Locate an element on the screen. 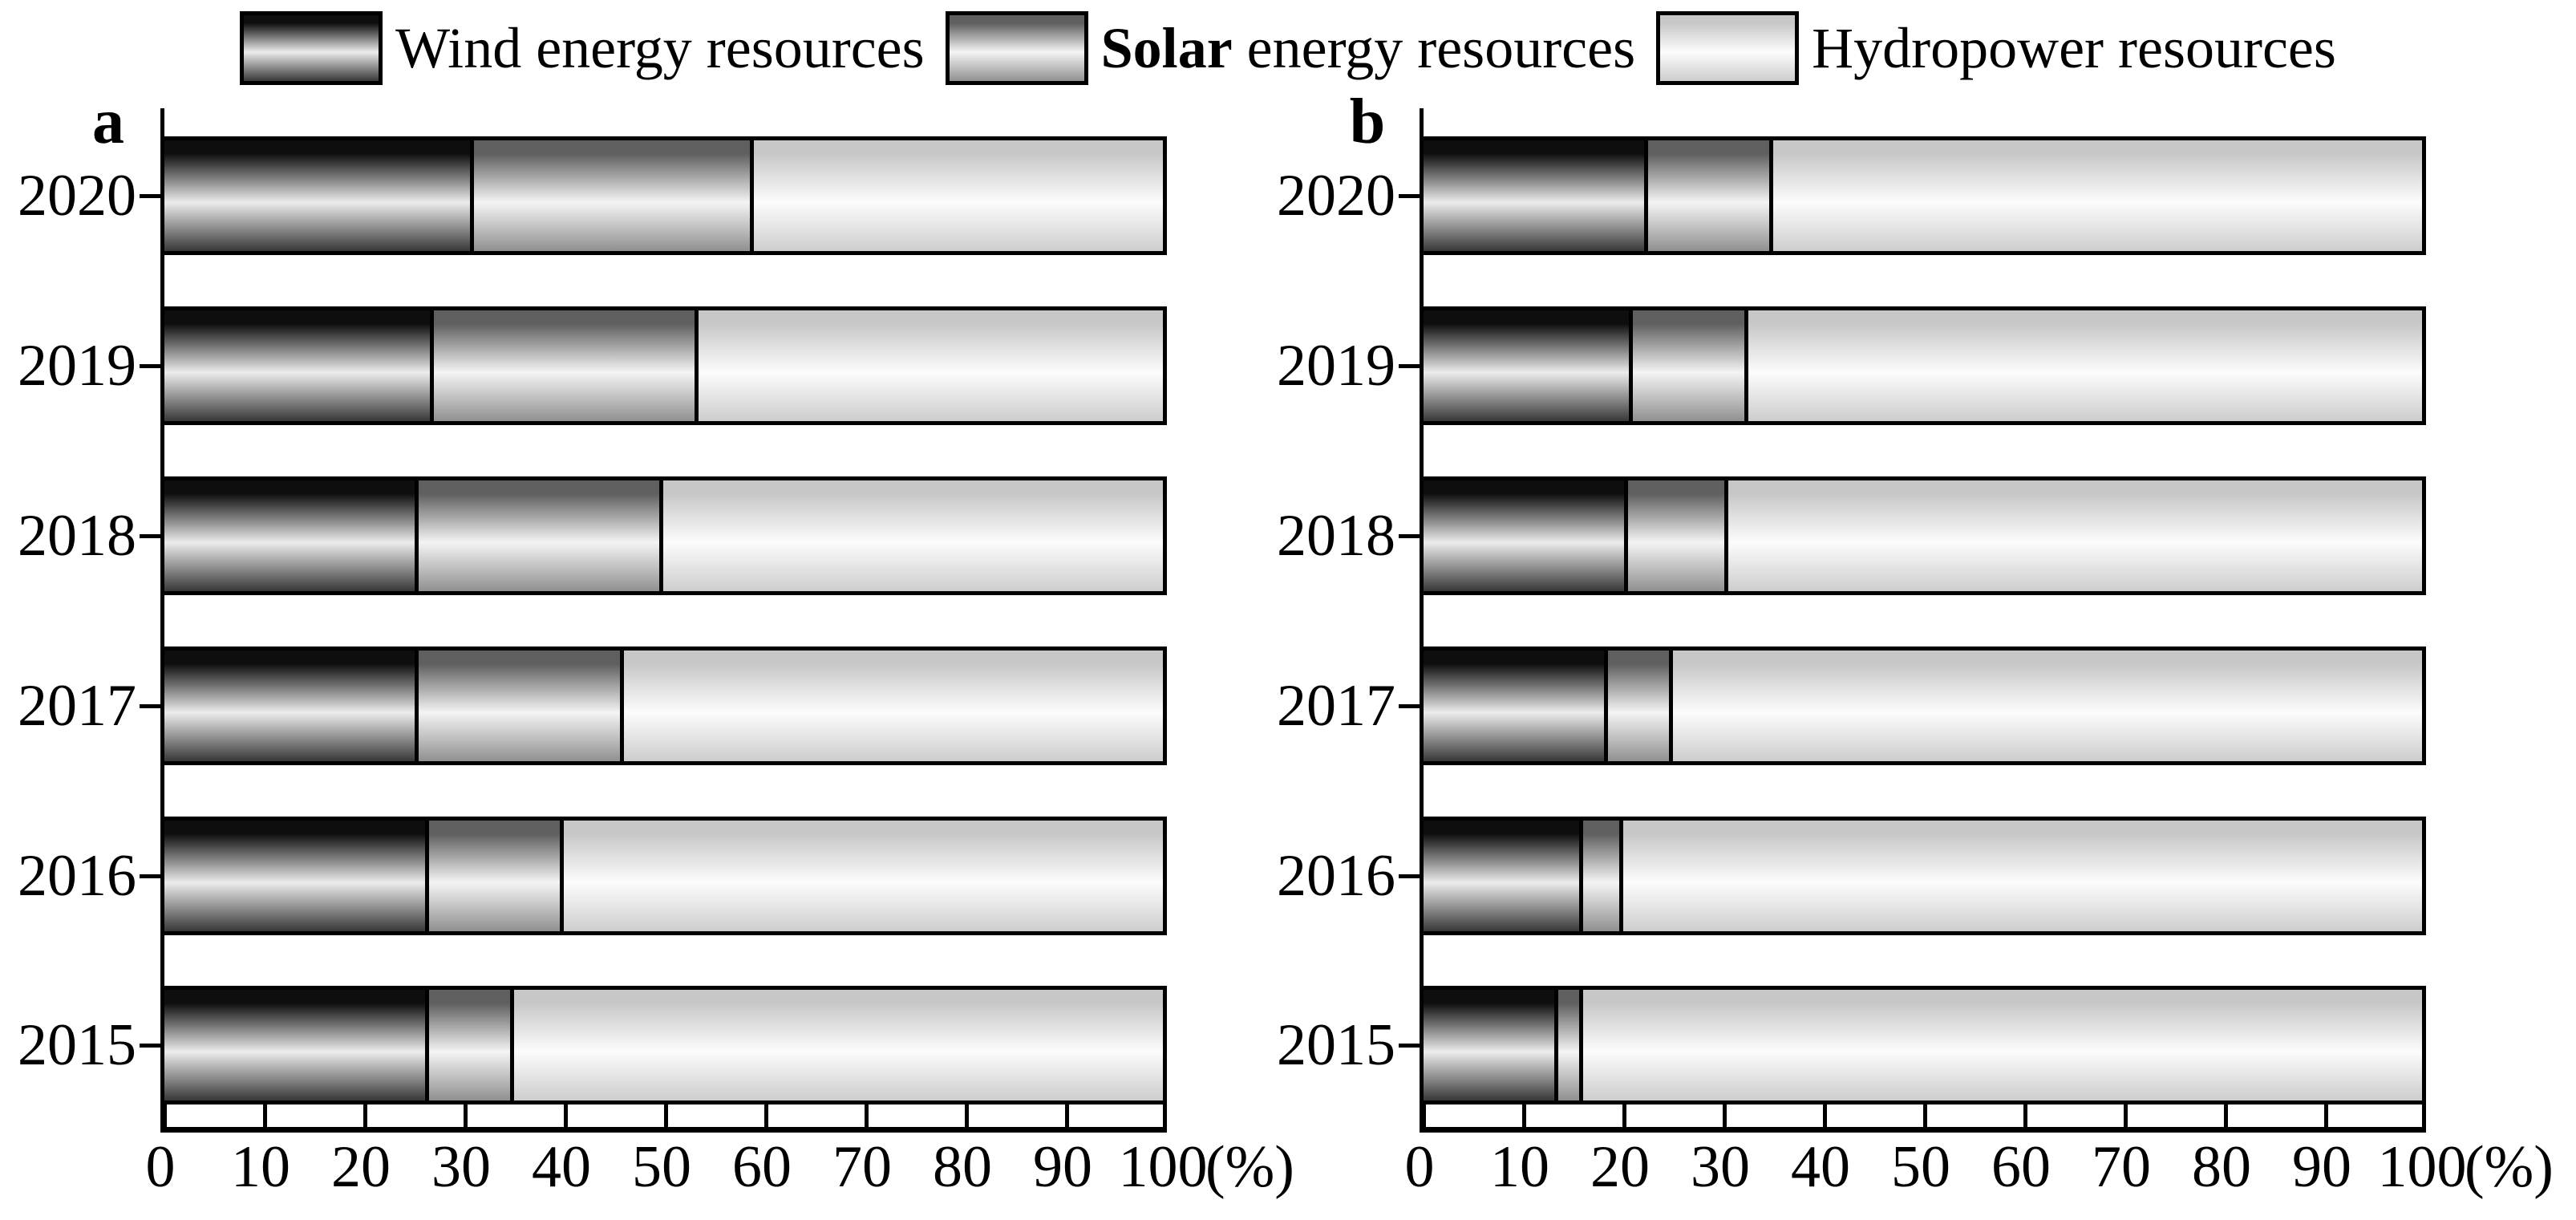 This screenshot has width=2576, height=1220. year-label-a-2020: 2020 is located at coordinates (77, 196).